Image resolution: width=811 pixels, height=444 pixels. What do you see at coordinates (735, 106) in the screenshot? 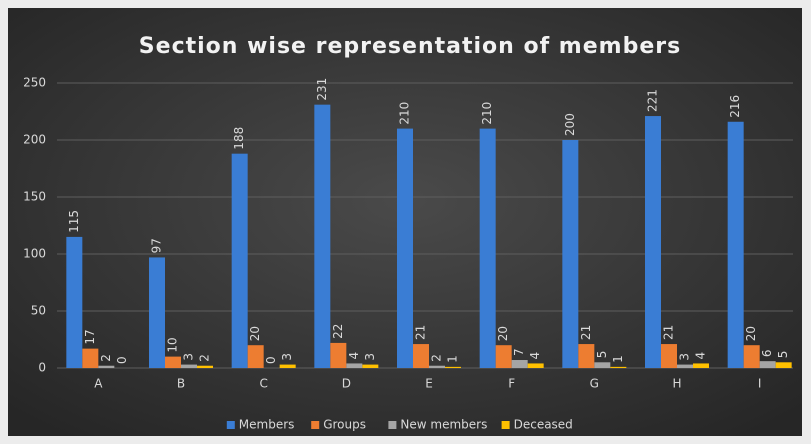
I see `value-label: 216` at bounding box center [735, 106].